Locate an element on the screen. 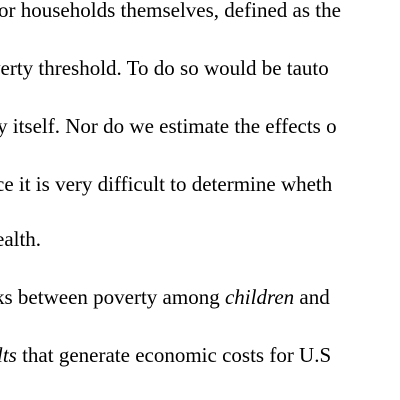  italic-emphasis: lts is located at coordinates (8, 355).